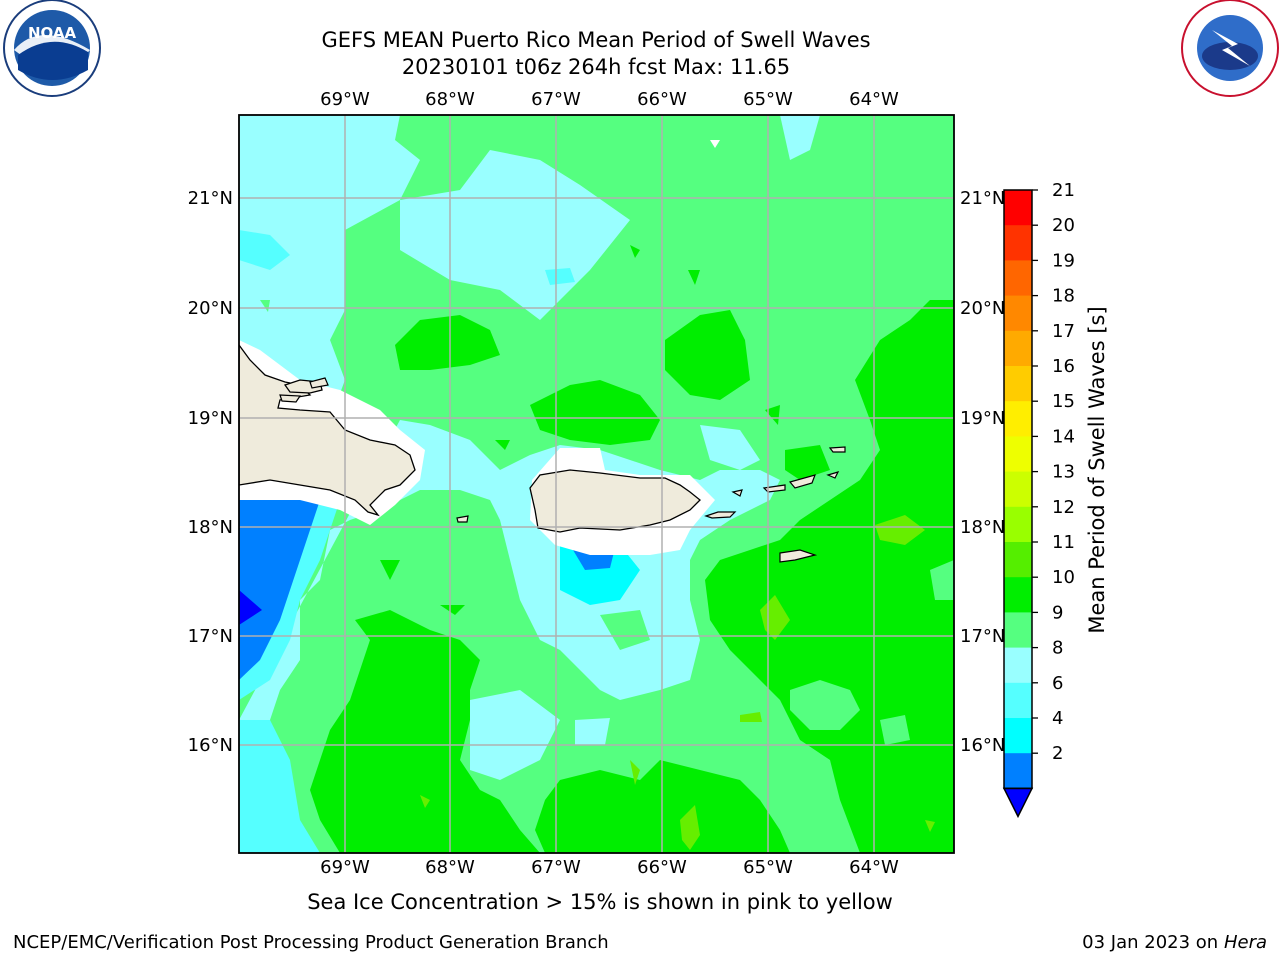 The height and width of the screenshot is (960, 1280). I want to click on lat-label-left: 20°N, so click(210, 308).